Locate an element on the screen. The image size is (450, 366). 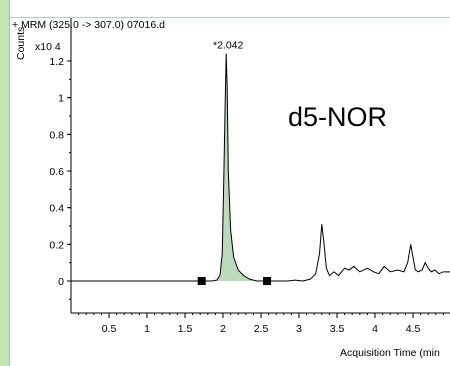
y-tick-label: 0.6 is located at coordinates (56, 172).